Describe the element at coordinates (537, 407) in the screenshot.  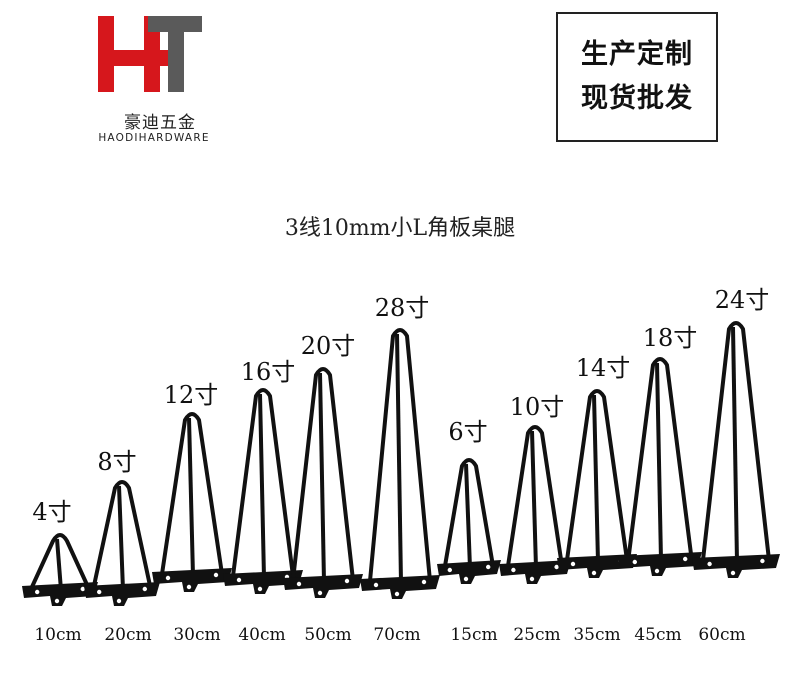
I see `leg-size-label: 10寸` at that location.